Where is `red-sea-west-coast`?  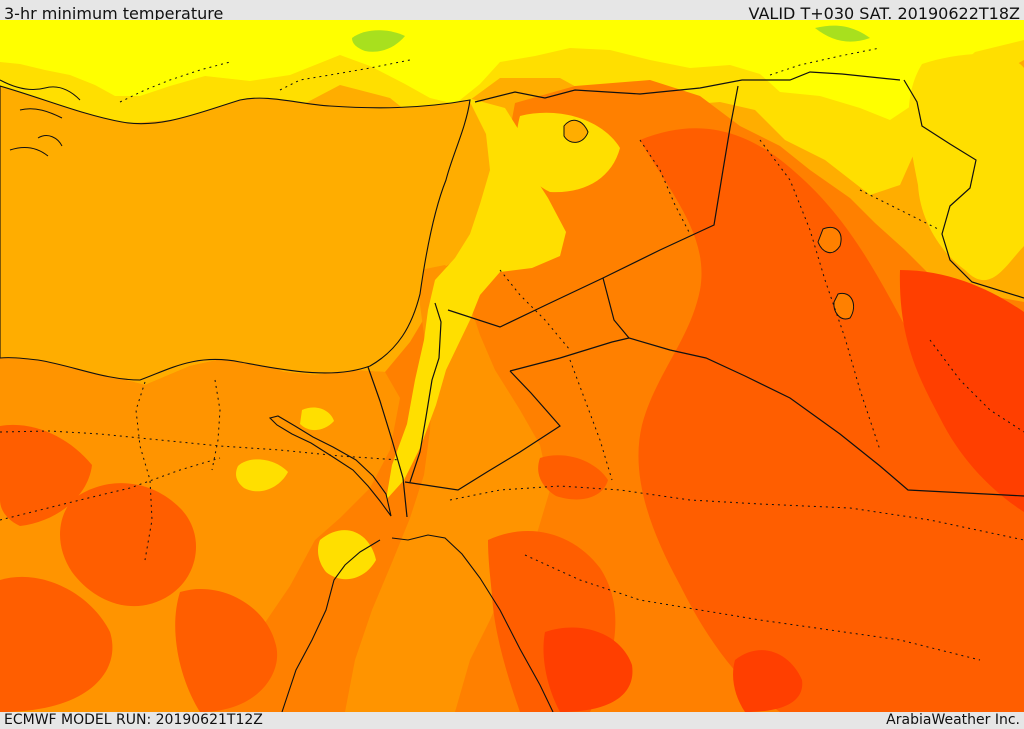
red-sea-west-coast is located at coordinates (331, 625).